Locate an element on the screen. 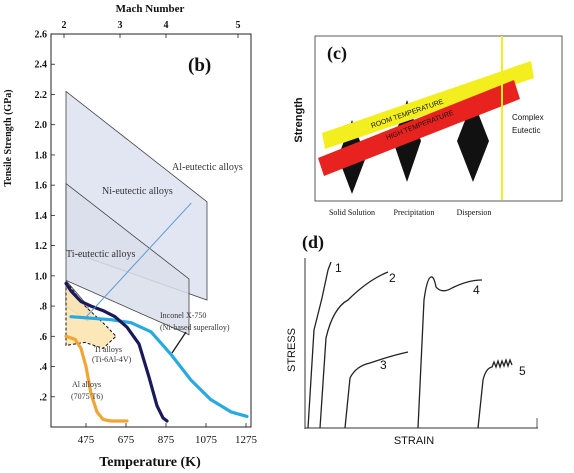 This screenshot has height=473, width=574. complex-eutectic-label-1: Complex is located at coordinates (528, 117).